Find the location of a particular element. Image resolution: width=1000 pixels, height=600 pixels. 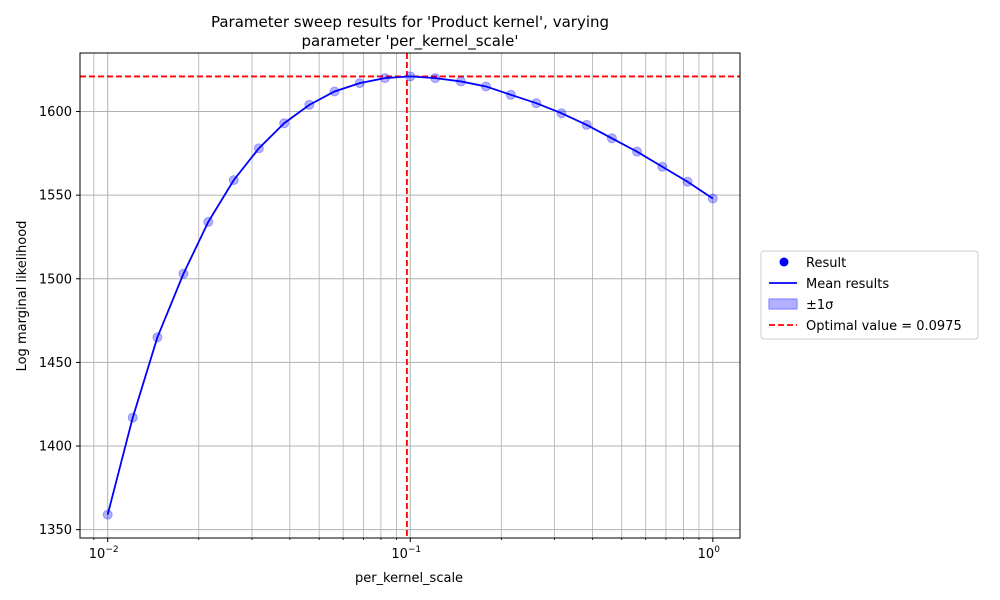

y-tick-label: 1550 is located at coordinates (55, 196).